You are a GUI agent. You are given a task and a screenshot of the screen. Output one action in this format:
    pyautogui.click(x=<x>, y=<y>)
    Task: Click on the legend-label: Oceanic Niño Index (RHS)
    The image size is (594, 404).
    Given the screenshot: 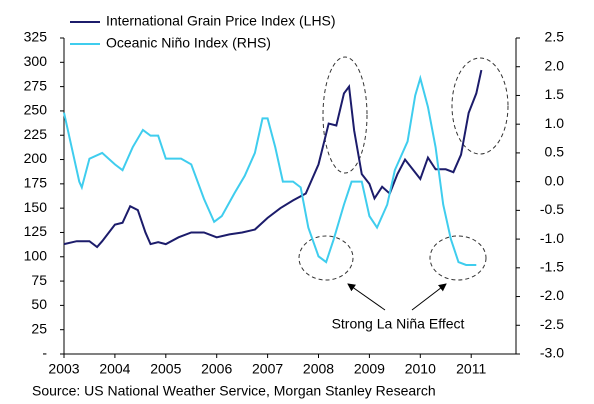 What is the action you would take?
    pyautogui.click(x=188, y=43)
    